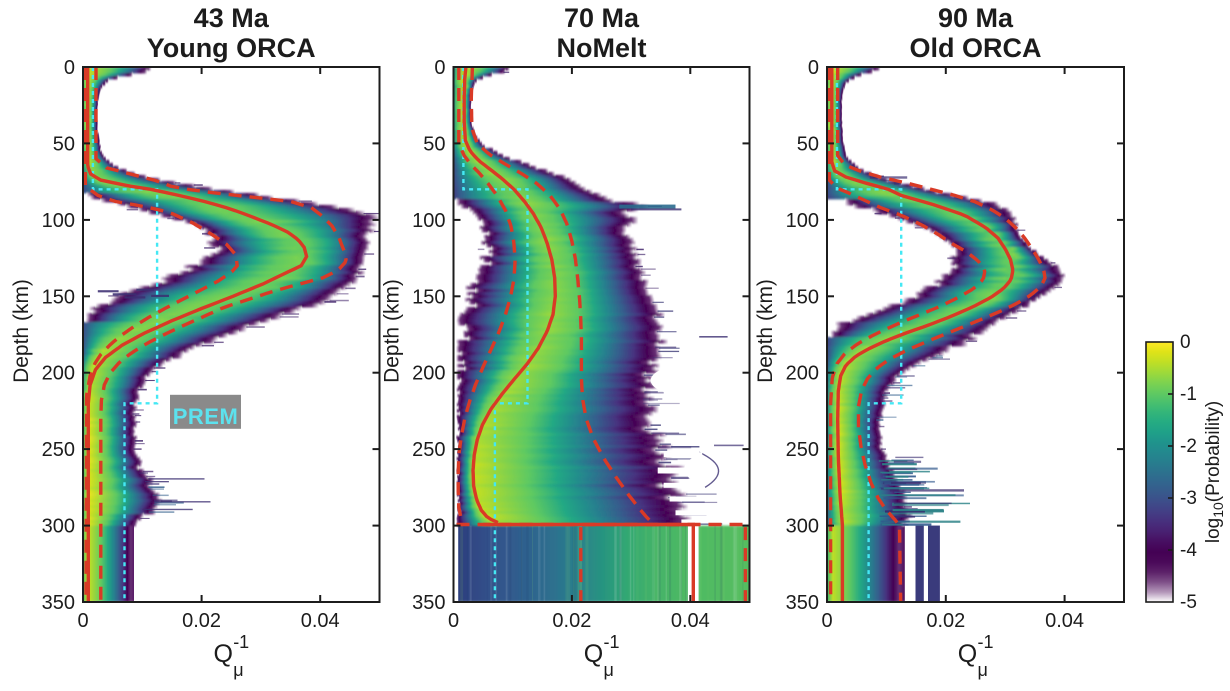  I want to click on svg-text: Young ORCA, so click(231, 48).